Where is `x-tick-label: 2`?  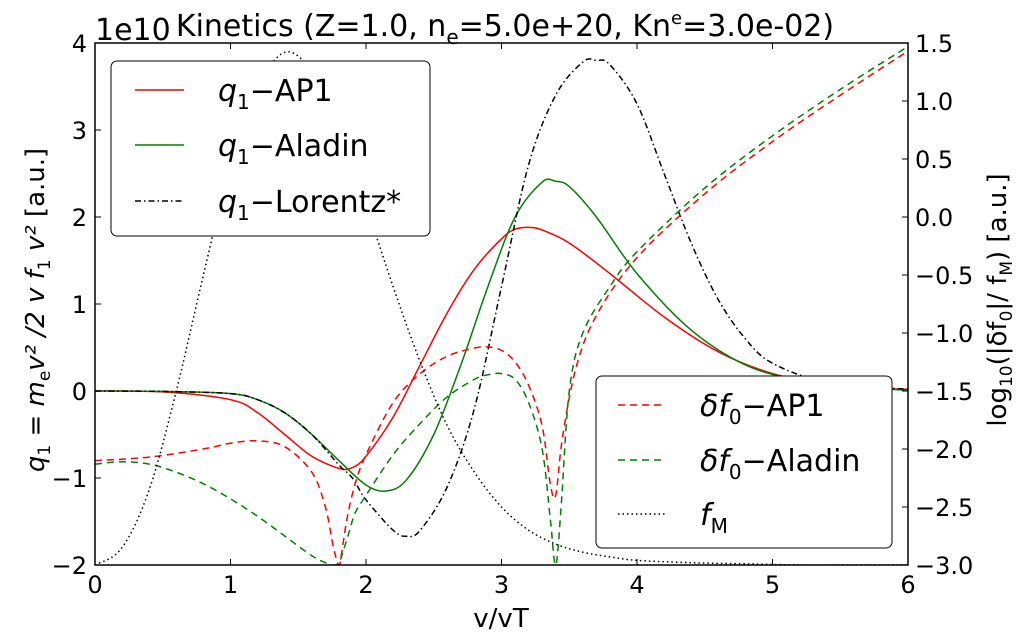 x-tick-label: 2 is located at coordinates (365, 585).